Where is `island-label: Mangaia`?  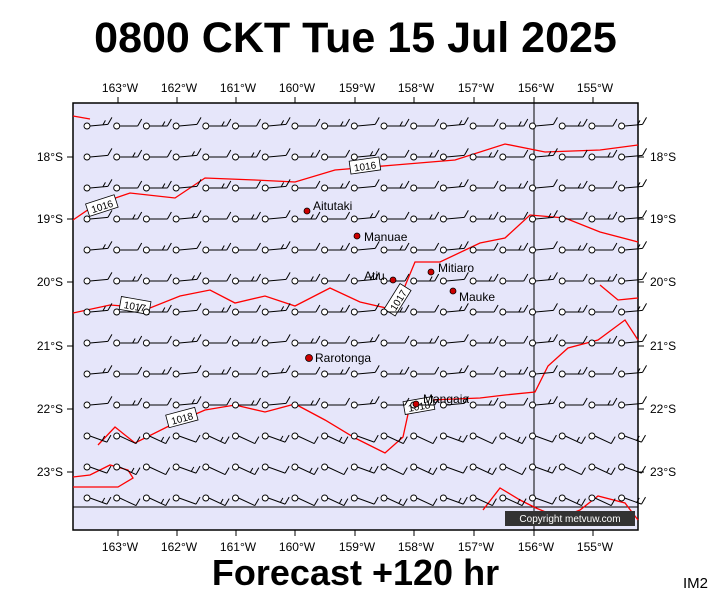 island-label: Mangaia is located at coordinates (446, 399).